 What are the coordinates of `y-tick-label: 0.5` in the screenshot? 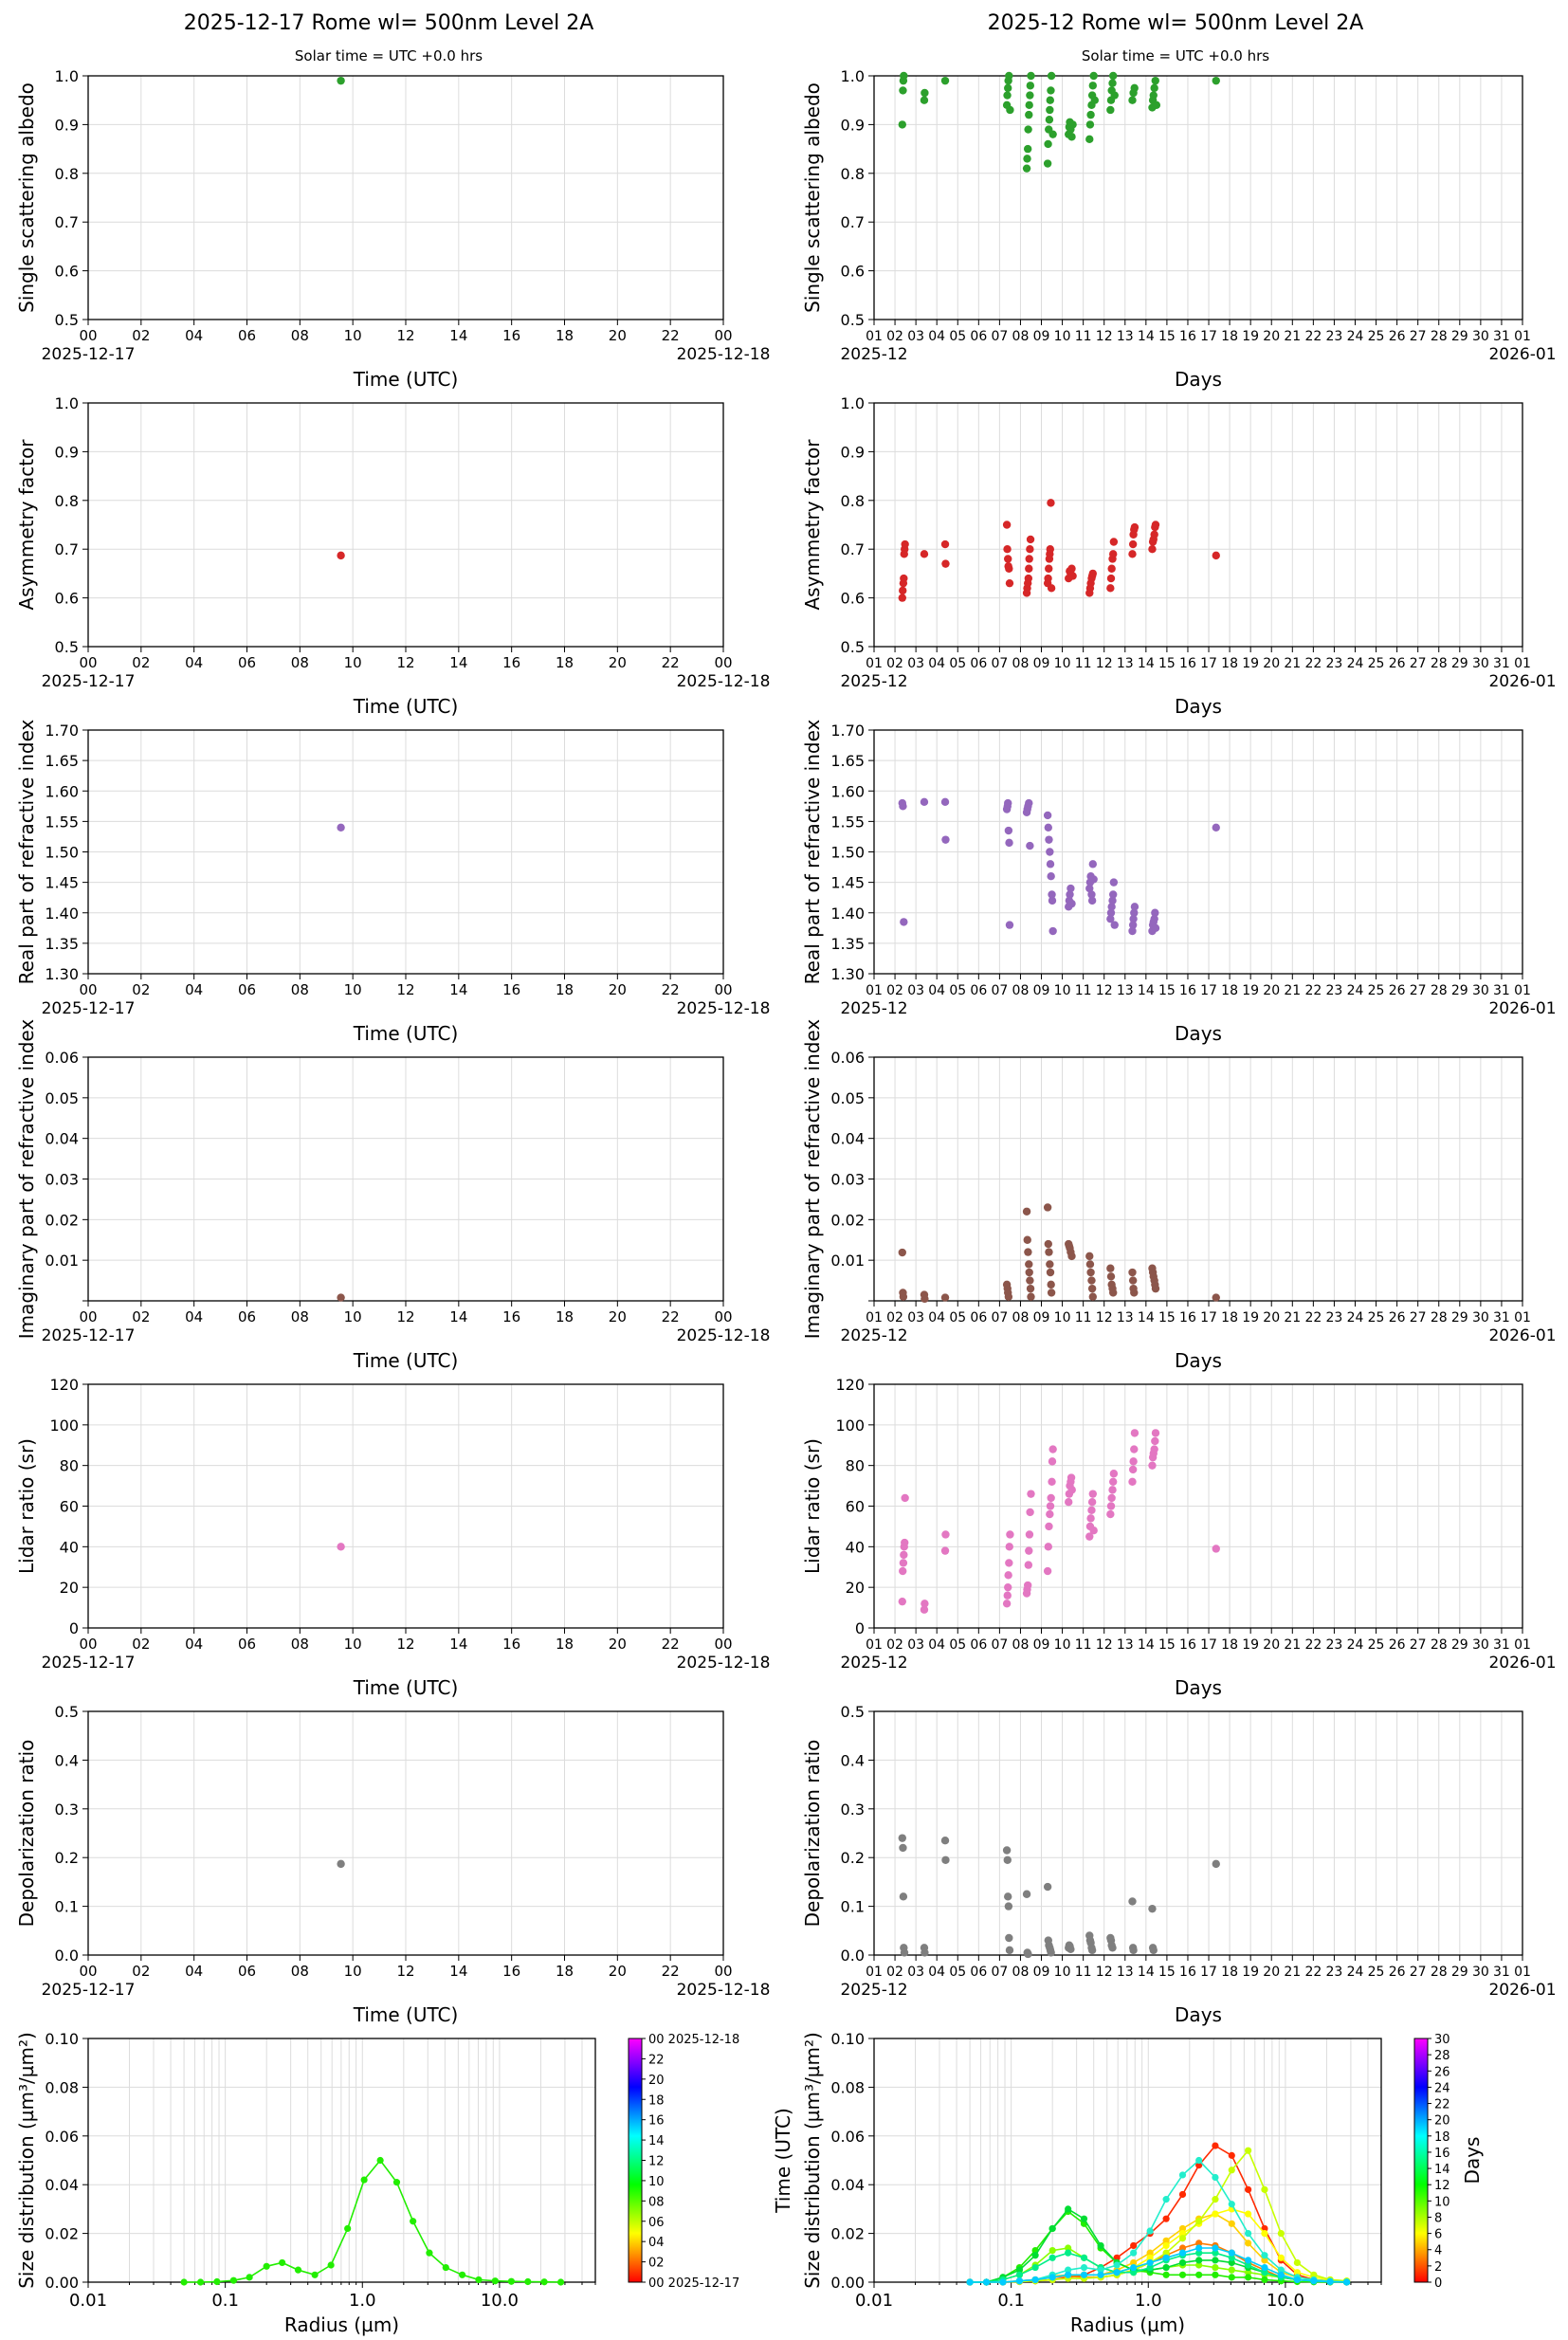 It's located at (853, 320).